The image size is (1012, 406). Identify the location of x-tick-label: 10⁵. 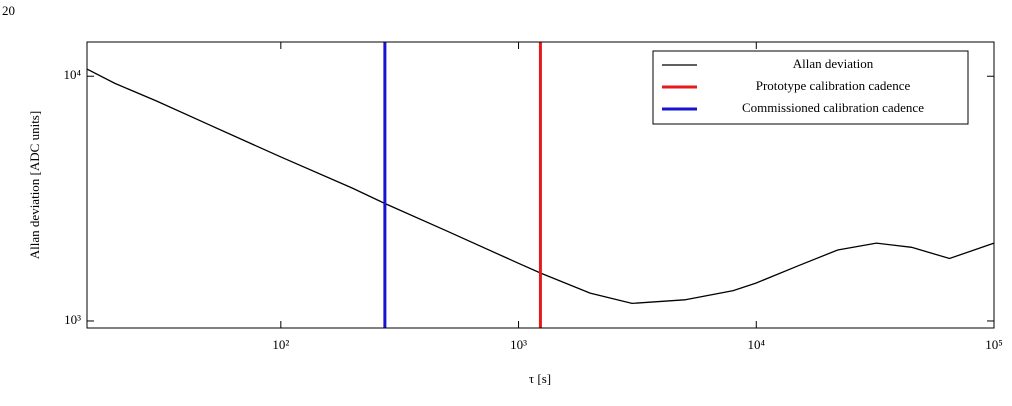
(994, 344).